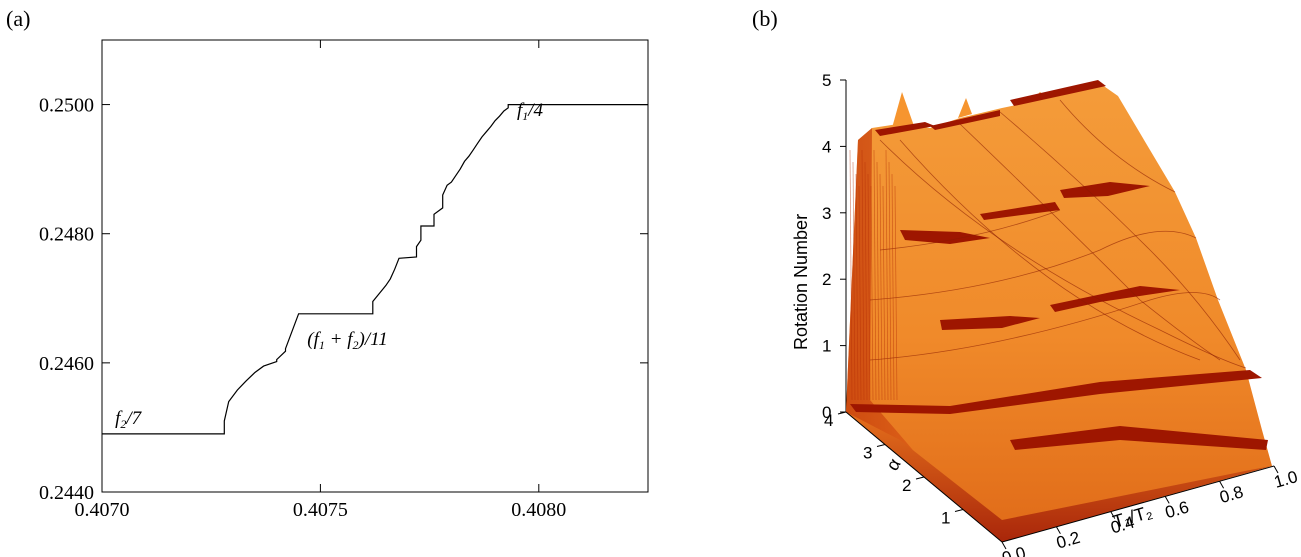  What do you see at coordinates (765, 18) in the screenshot?
I see `panel-b-label: (b)` at bounding box center [765, 18].